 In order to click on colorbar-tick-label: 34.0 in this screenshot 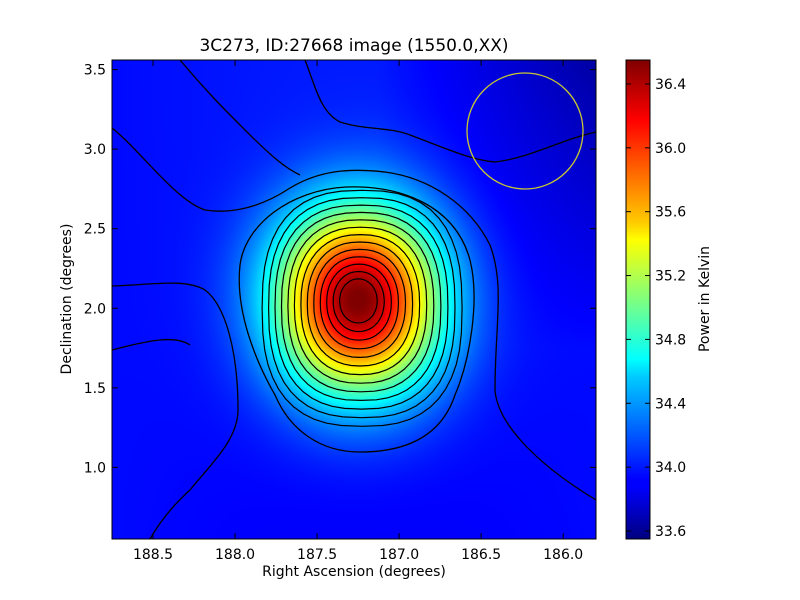, I will do `click(670, 468)`.